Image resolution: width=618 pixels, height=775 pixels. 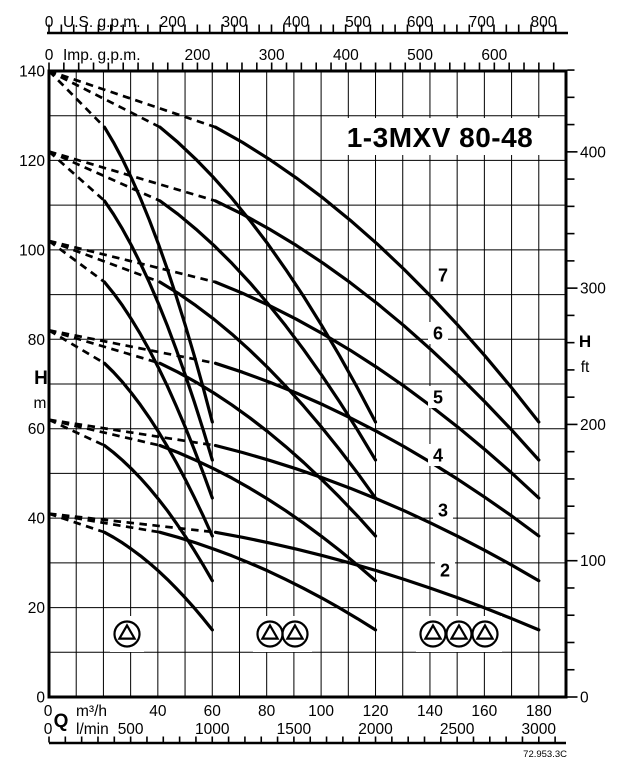 What do you see at coordinates (37, 608) in the screenshot?
I see `head-m-tick-label: 20` at bounding box center [37, 608].